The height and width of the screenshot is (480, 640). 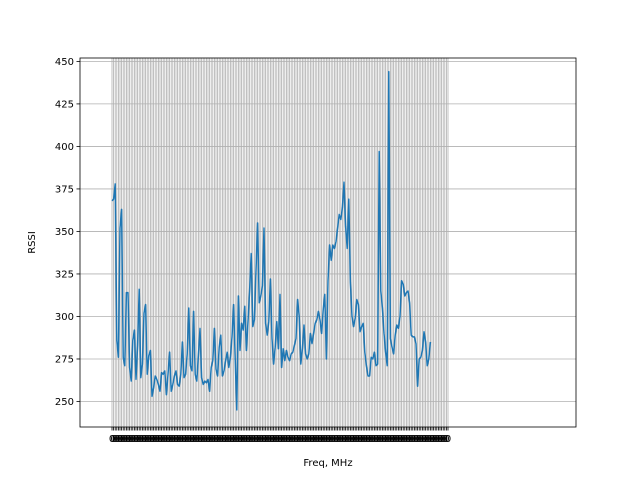 I want to click on y-tick-label: 425, so click(x=64, y=104).